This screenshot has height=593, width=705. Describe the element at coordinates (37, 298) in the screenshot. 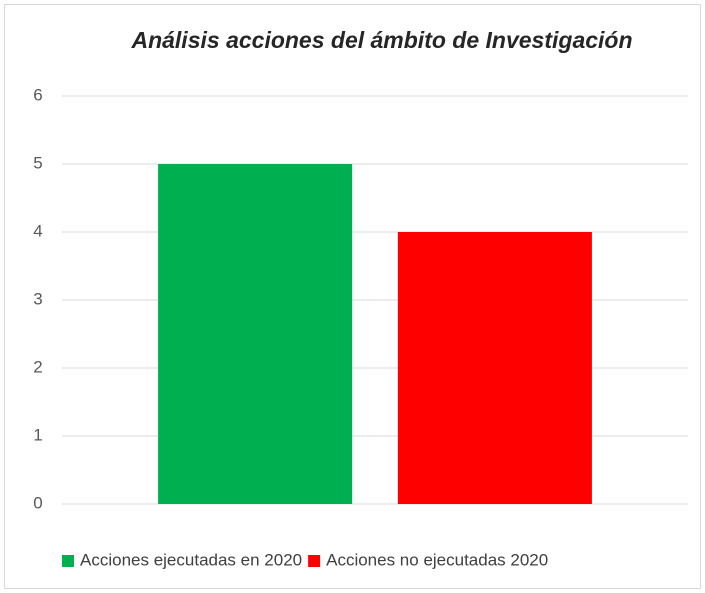

I see `y-tick-label: 3` at that location.